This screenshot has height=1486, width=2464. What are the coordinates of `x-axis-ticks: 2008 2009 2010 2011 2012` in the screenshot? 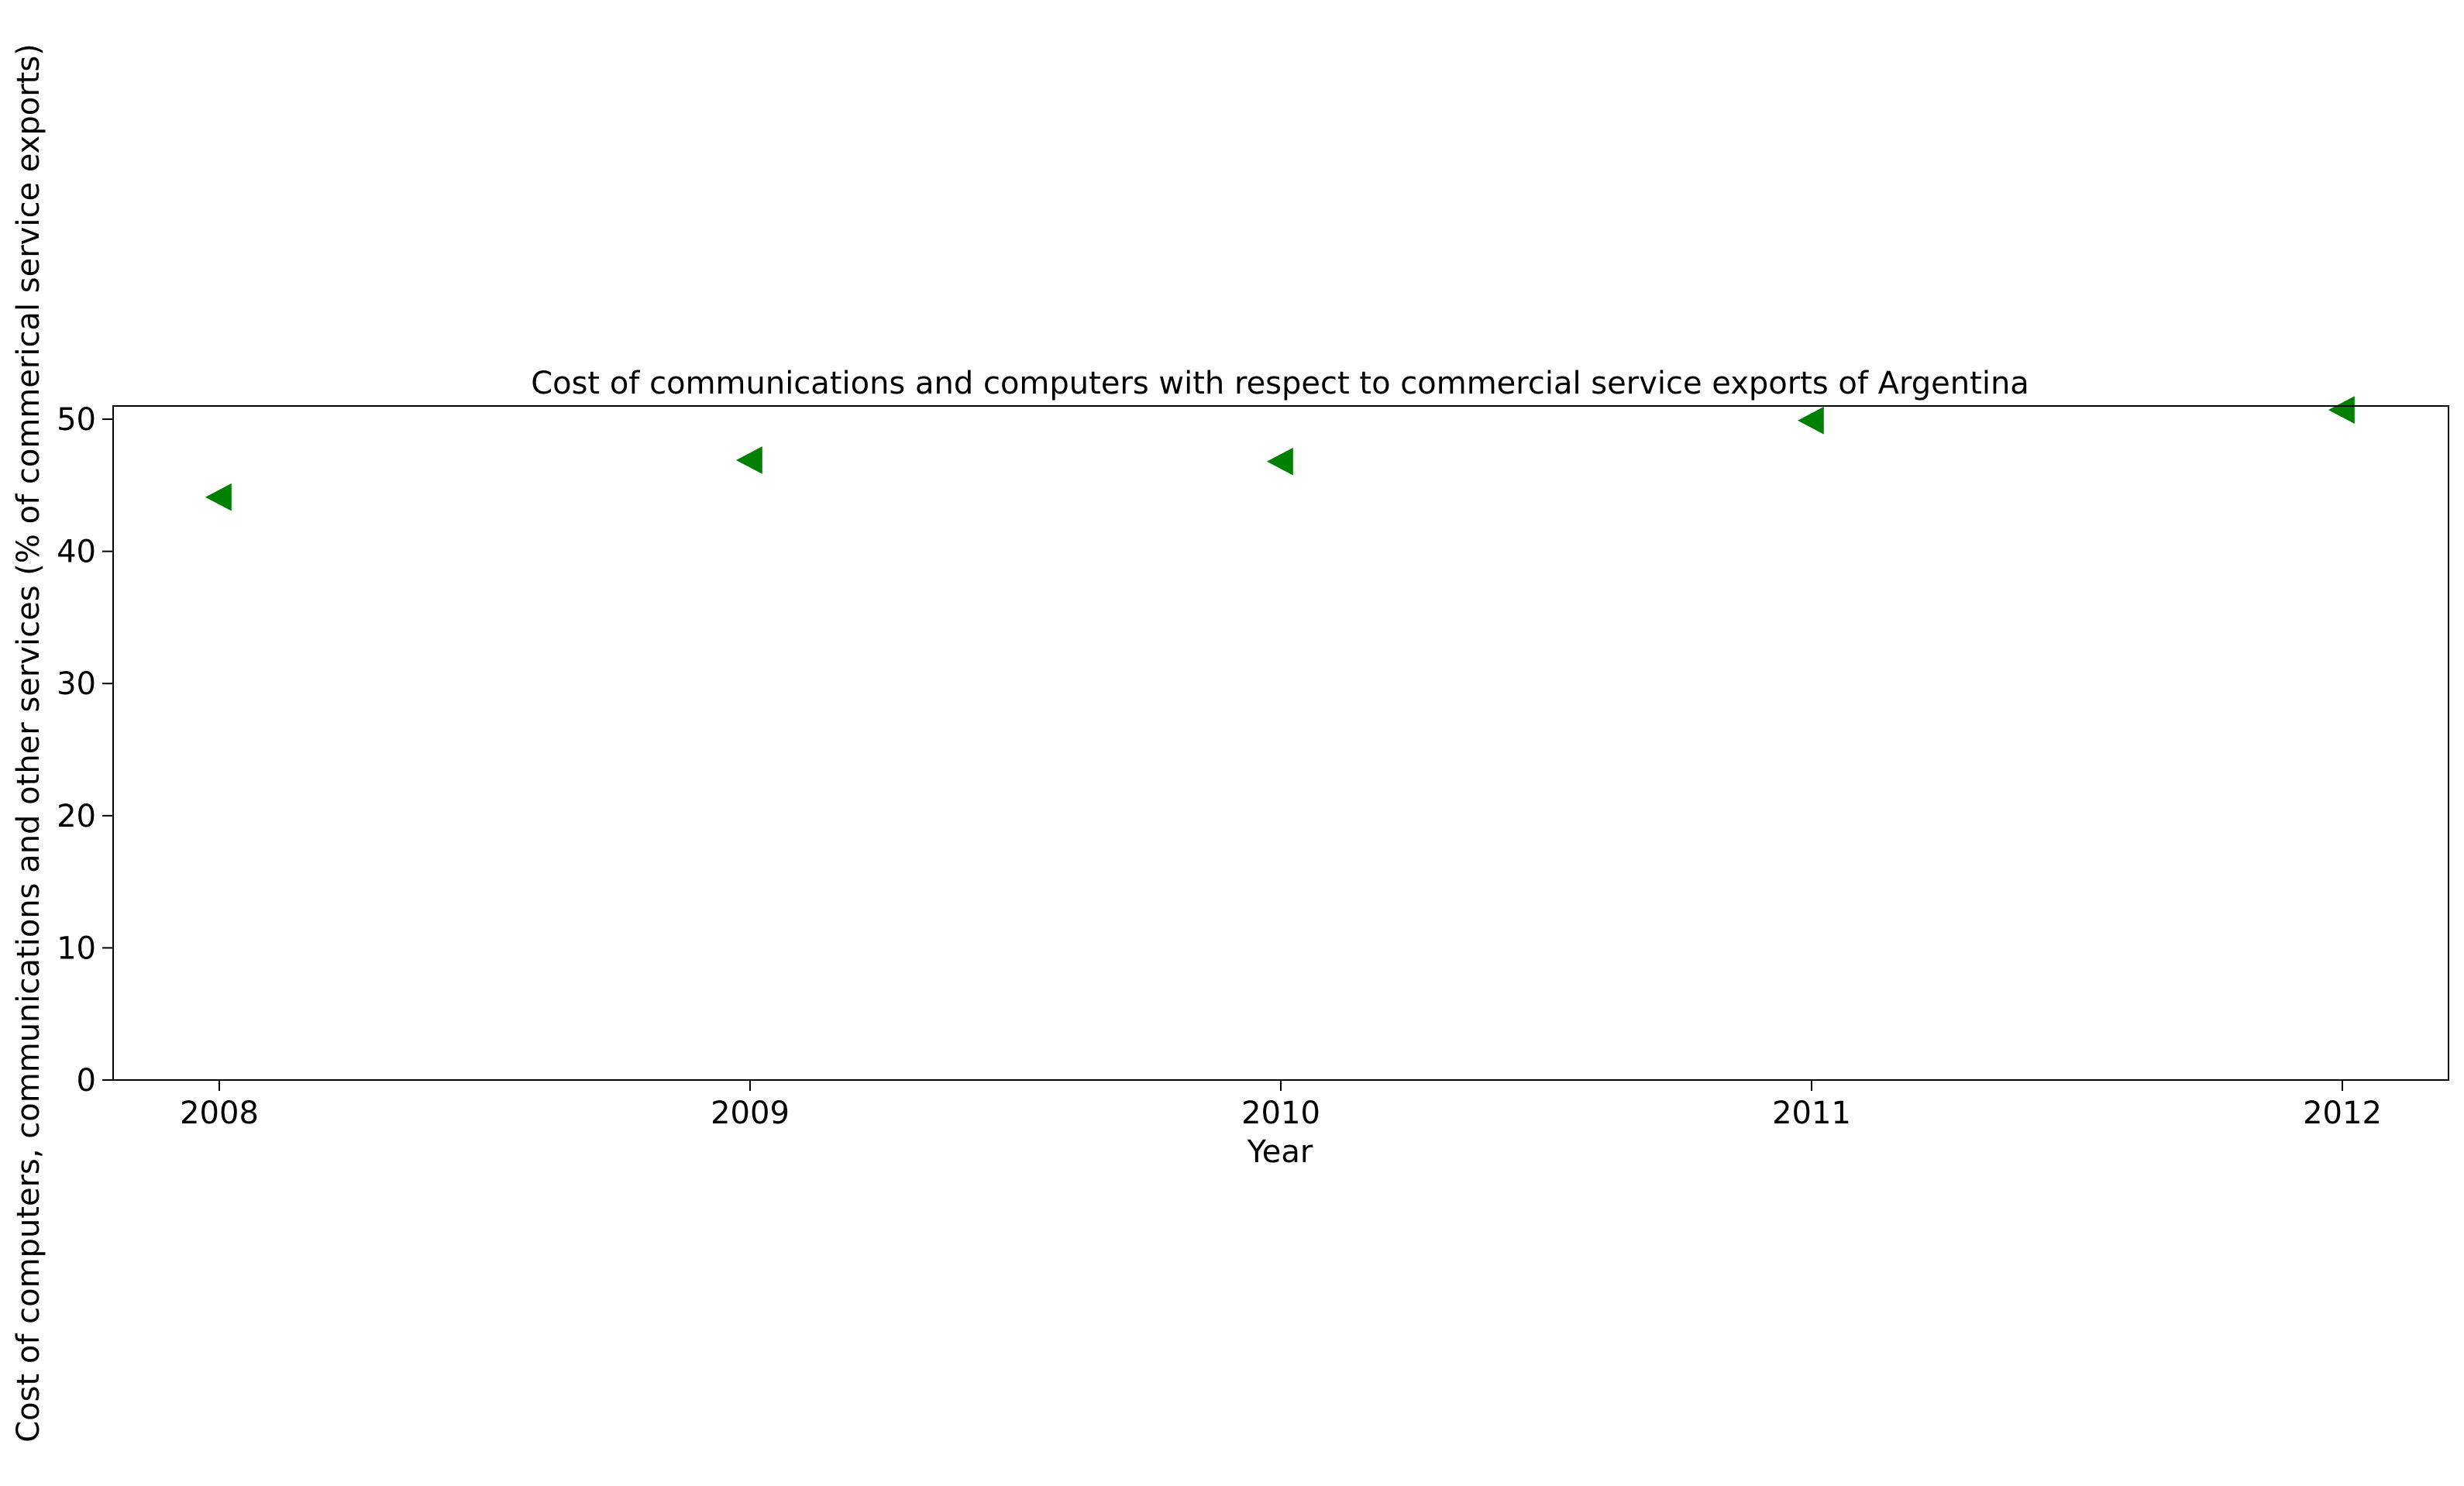 It's located at (1281, 1105).